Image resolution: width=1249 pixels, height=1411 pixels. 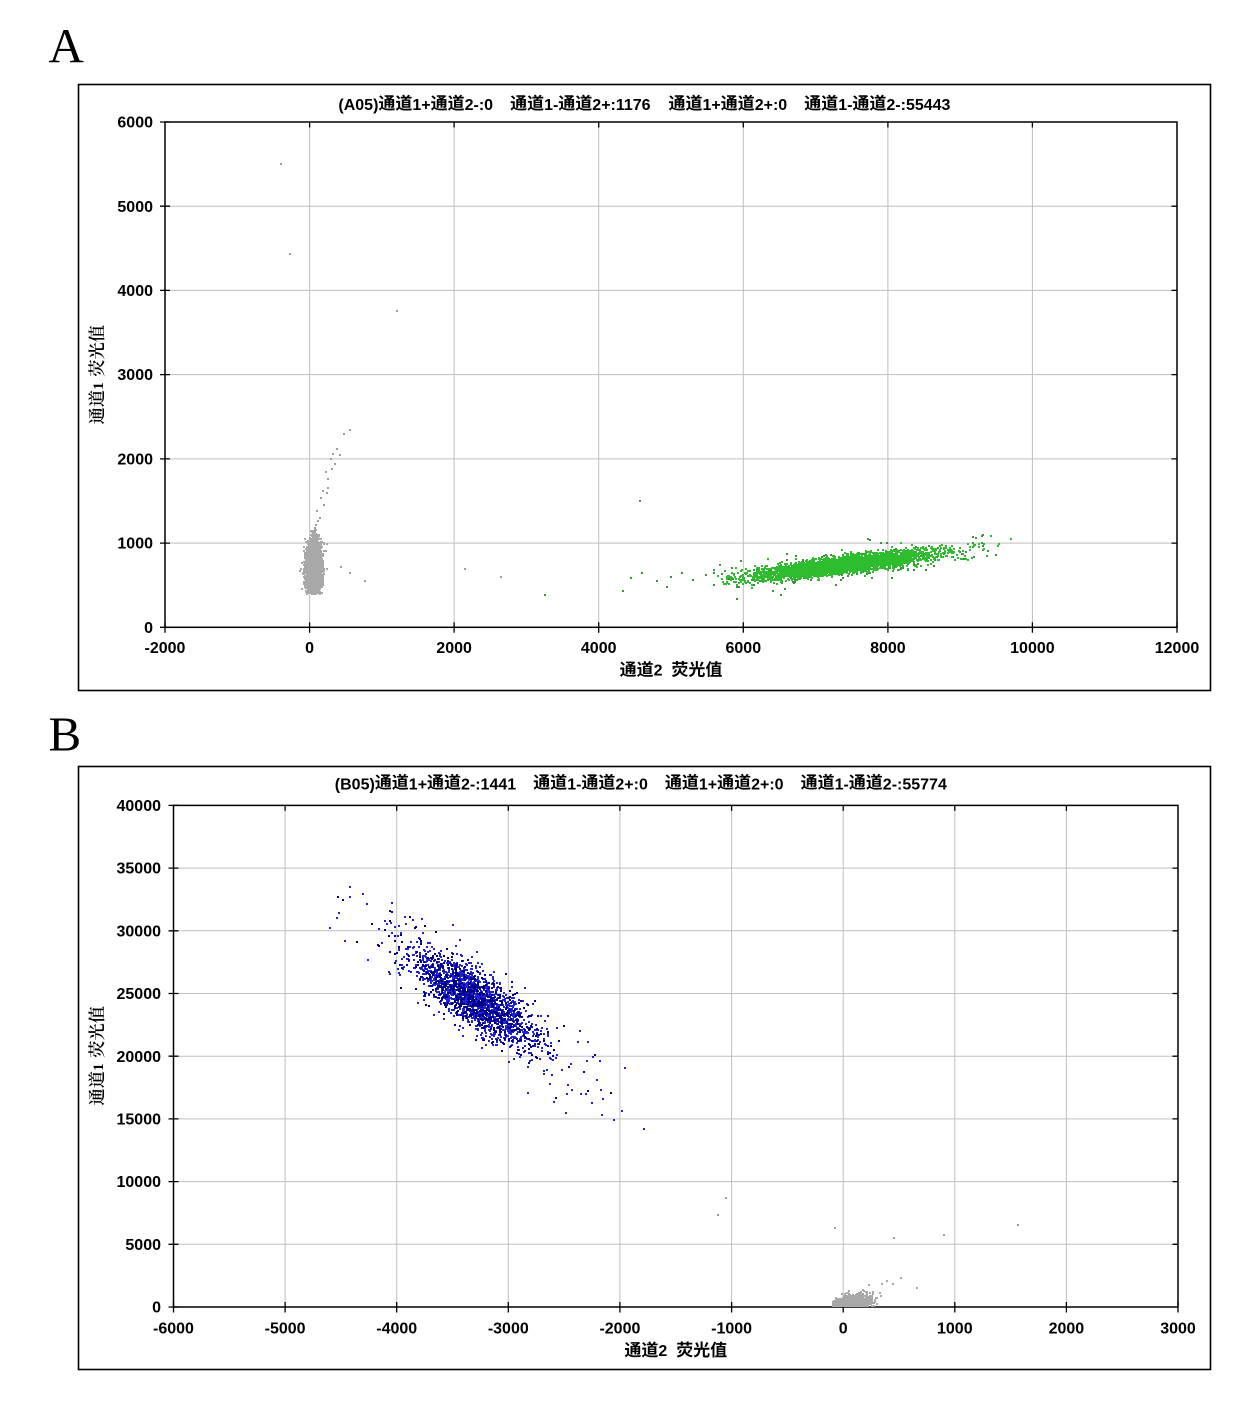 I want to click on svg-text: 2+:1176, so click(x=621, y=105).